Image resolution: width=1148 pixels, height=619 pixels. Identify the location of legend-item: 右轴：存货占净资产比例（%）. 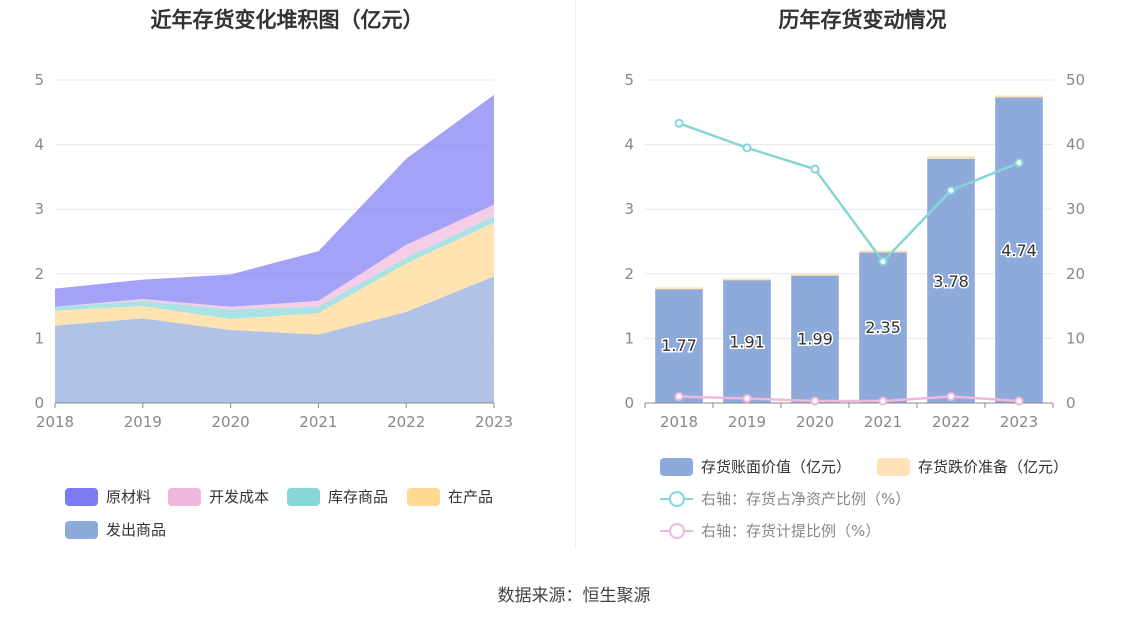
(785, 498).